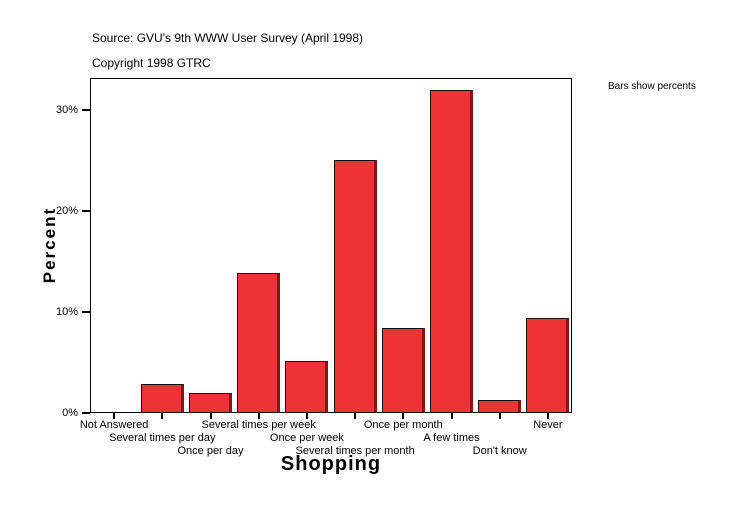  Describe the element at coordinates (306, 438) in the screenshot. I see `x-tick-label: Once per week` at that location.